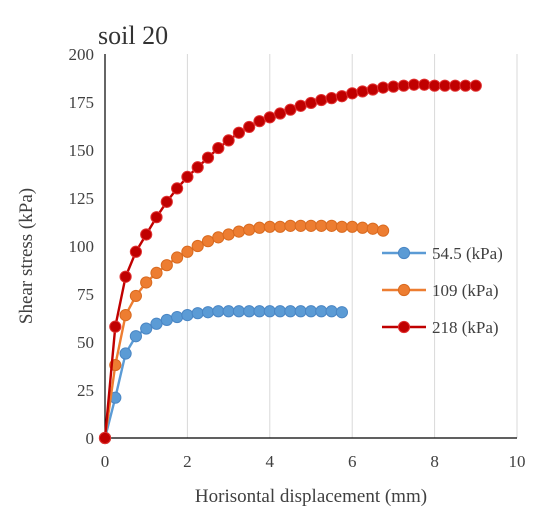  I want to click on legend-label: 109 (kPa), so click(465, 290).